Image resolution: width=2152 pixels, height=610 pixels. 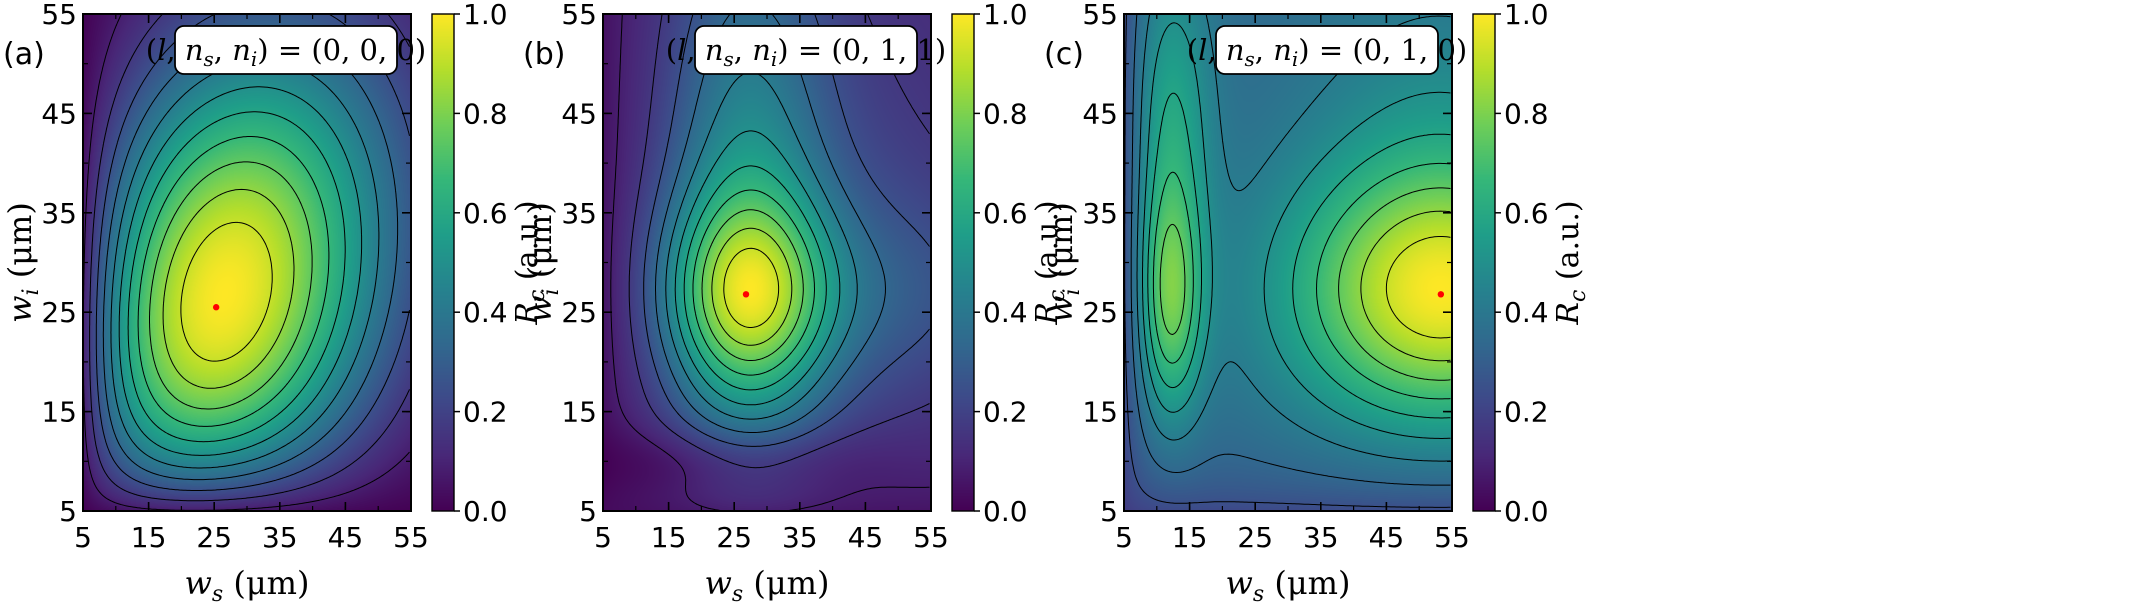 I want to click on heatmap-panel-b, so click(x=767, y=262).